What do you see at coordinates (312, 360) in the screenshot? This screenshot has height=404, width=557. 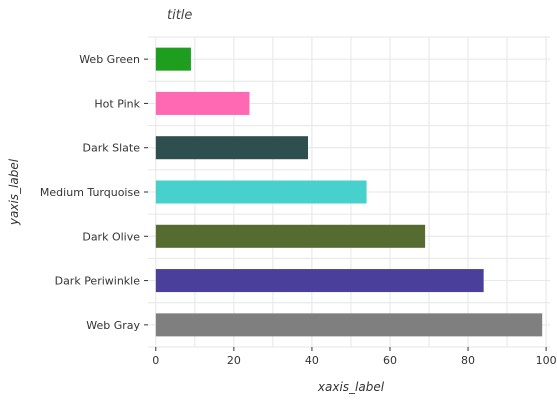 I see `x-tick-label: 40` at bounding box center [312, 360].